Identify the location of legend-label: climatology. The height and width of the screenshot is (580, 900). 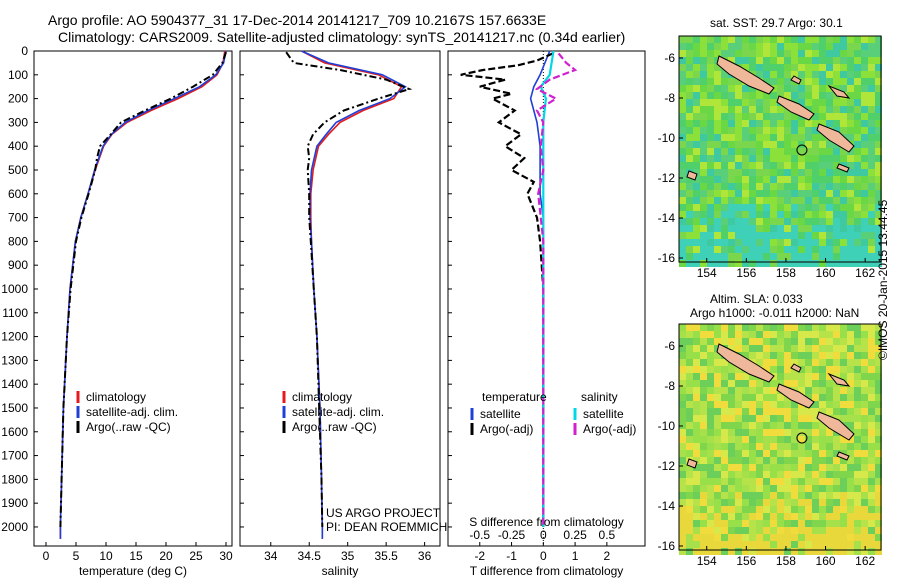
(116, 397).